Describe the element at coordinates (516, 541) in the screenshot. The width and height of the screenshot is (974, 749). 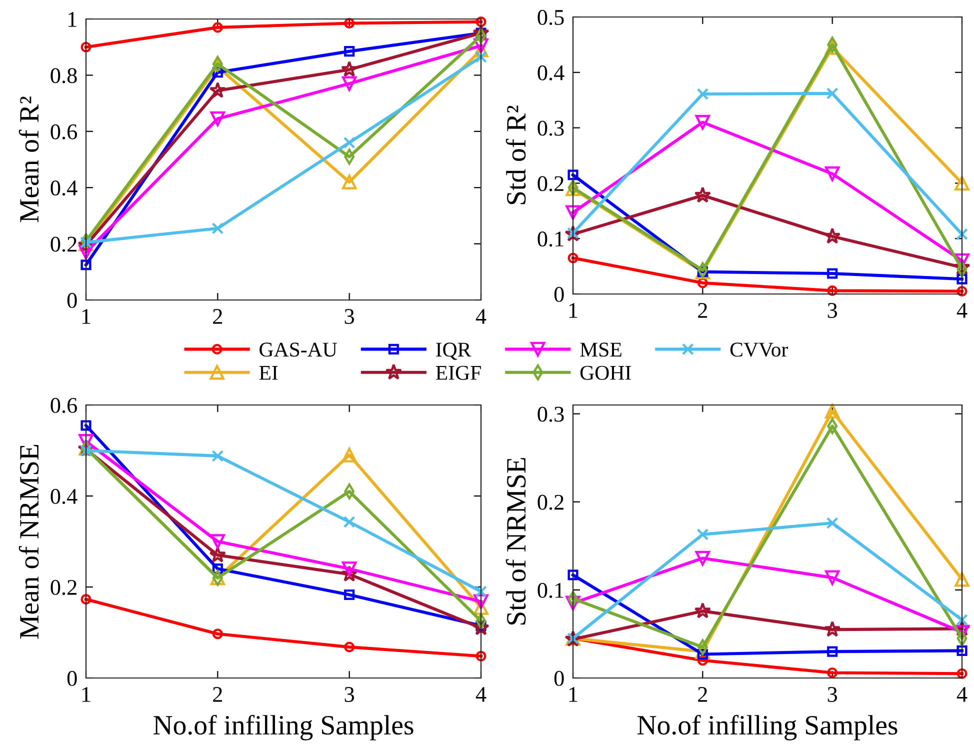
I see `y-axis-title: Std of NRMSE` at that location.